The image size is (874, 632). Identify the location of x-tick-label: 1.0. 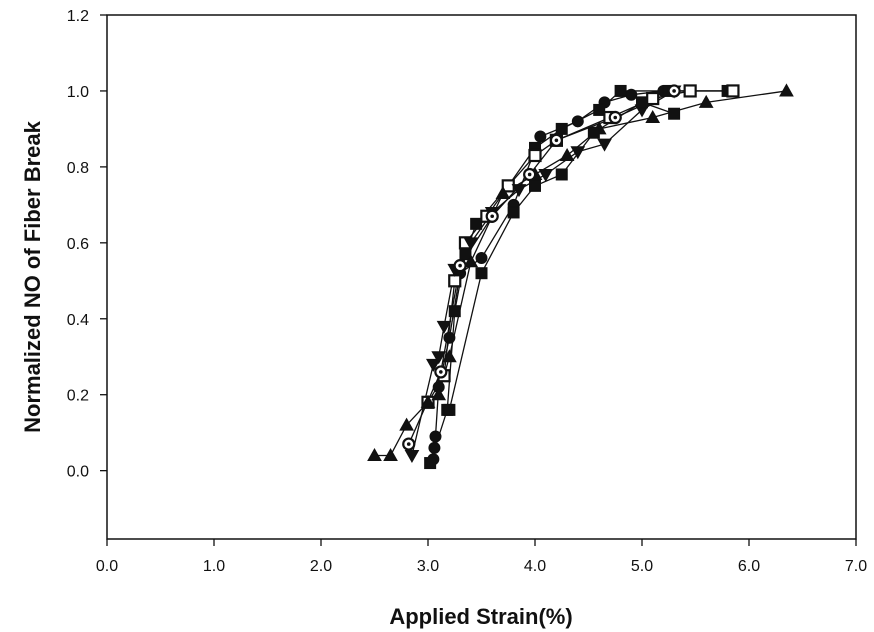
(214, 566).